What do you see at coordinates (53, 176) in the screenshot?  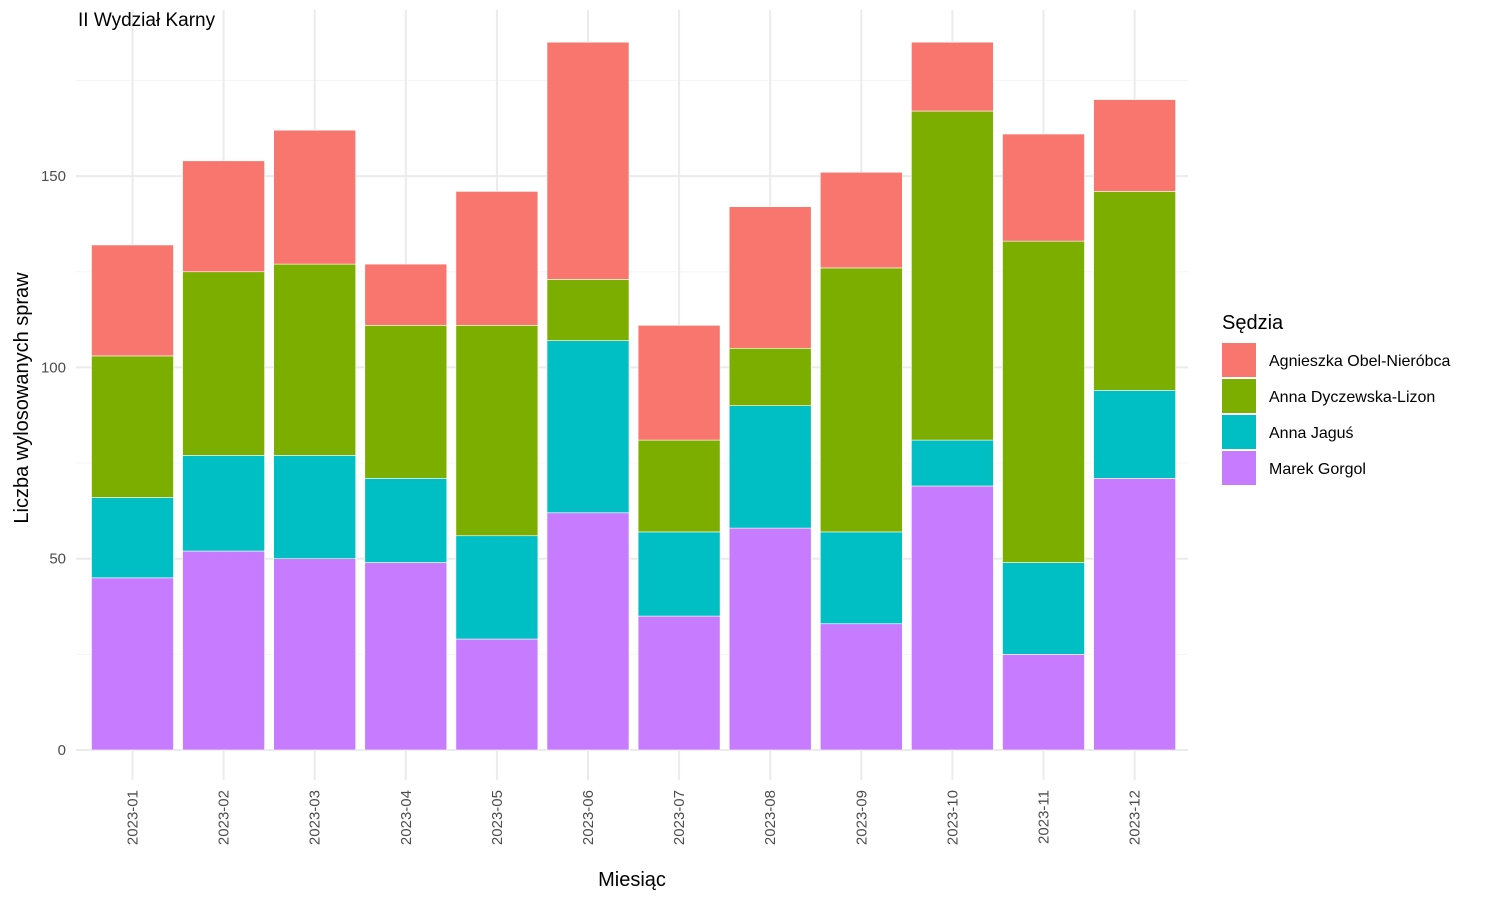 I see `y-tick-label: 150` at bounding box center [53, 176].